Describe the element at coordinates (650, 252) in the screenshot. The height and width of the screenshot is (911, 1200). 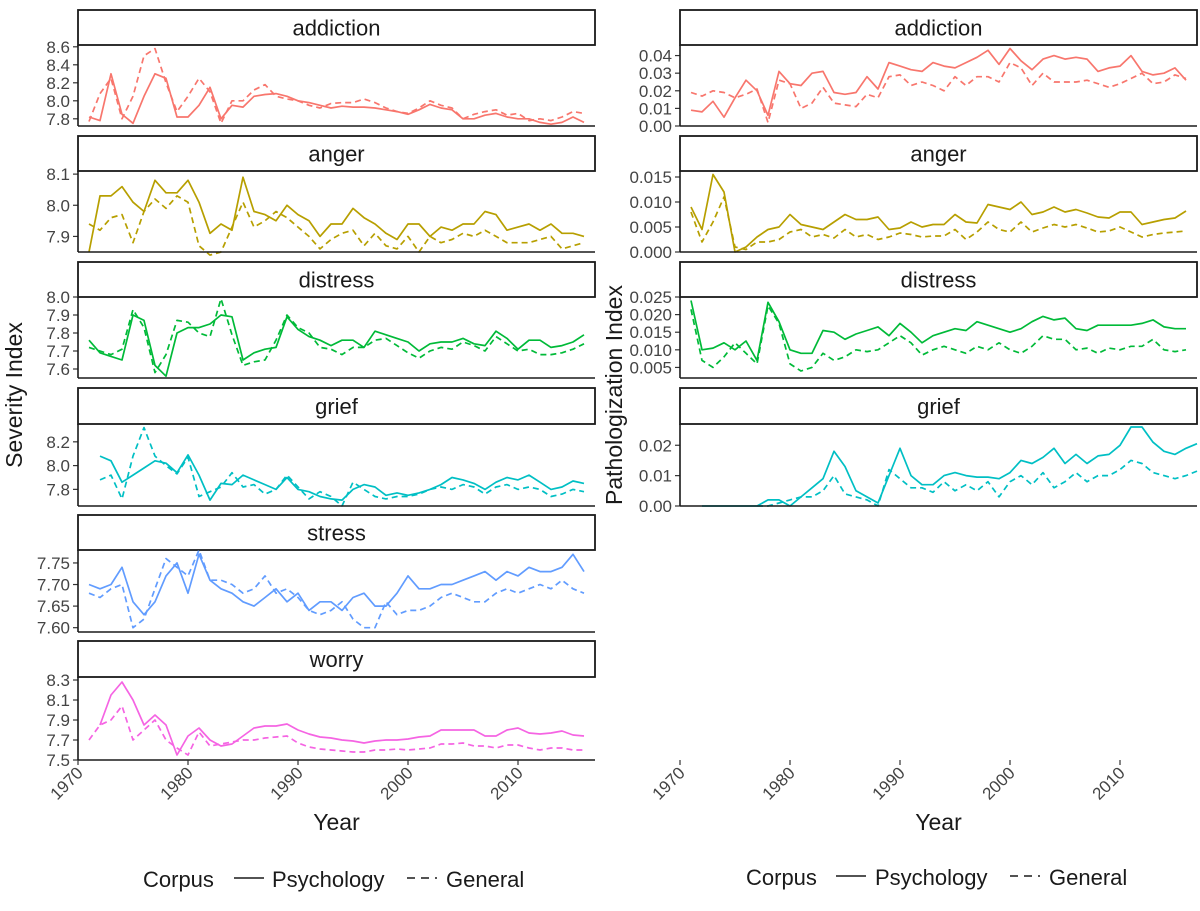
I see `y-tick-label: 0.000` at that location.